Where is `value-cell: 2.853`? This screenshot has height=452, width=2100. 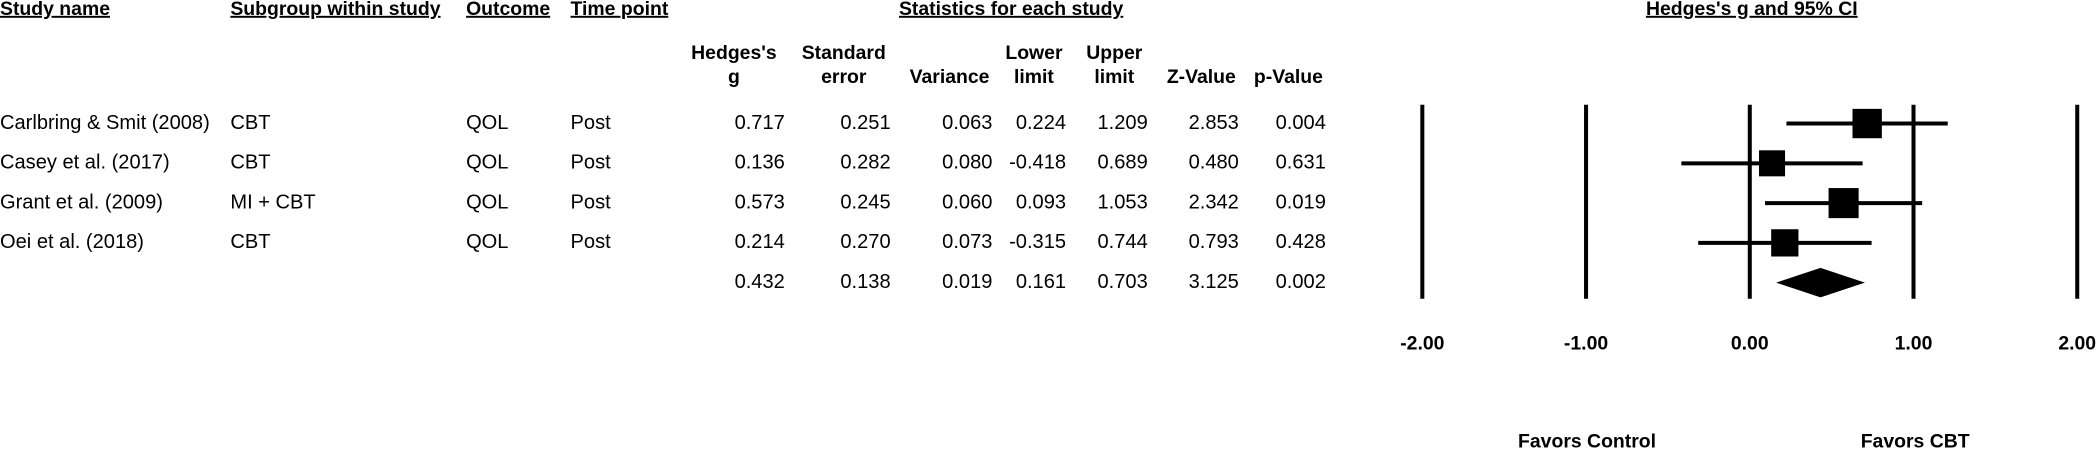 value-cell: 2.853 is located at coordinates (1214, 123).